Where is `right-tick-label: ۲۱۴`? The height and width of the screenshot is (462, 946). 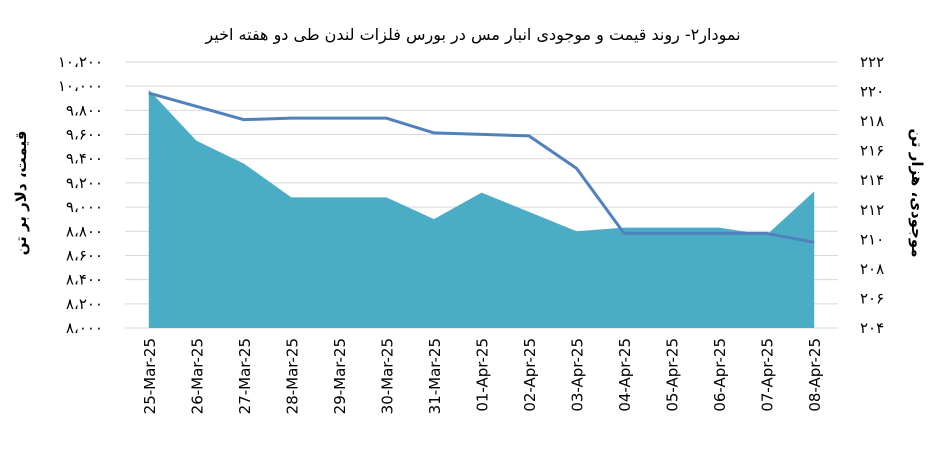 right-tick-label: ۲۱۴ is located at coordinates (872, 180).